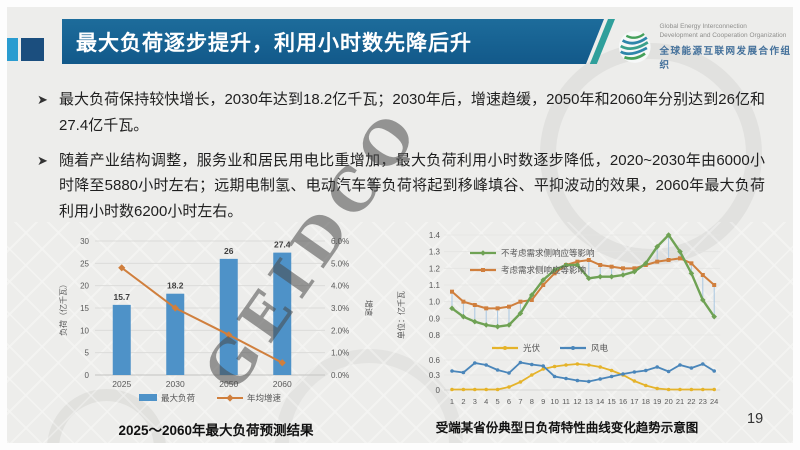 The height and width of the screenshot is (450, 800). I want to click on svg-text: 6.0%, so click(340, 241).